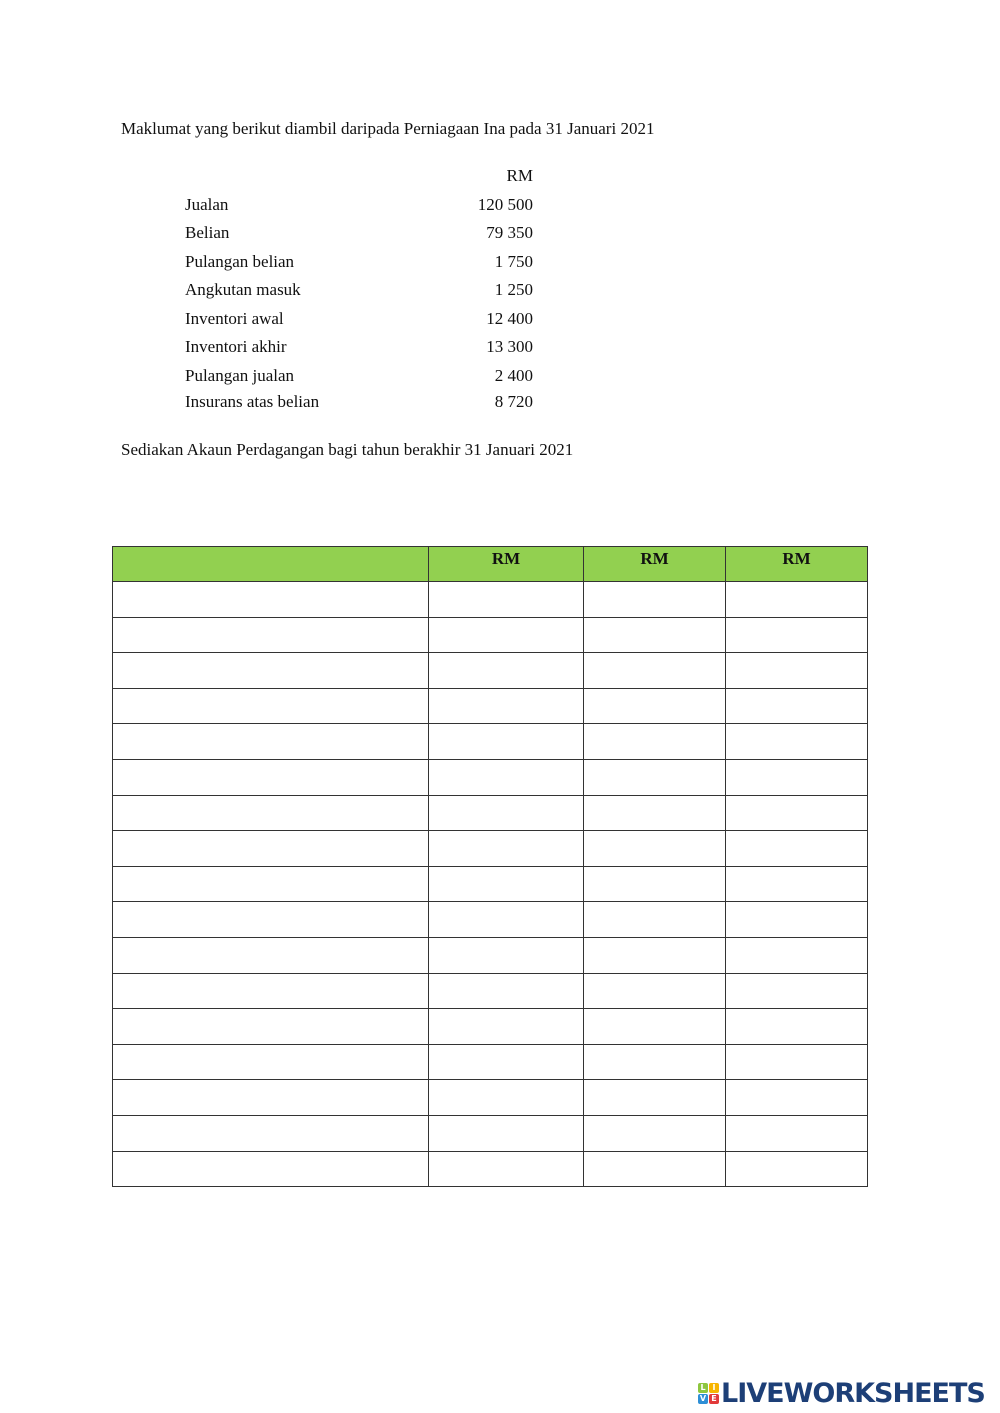  What do you see at coordinates (513, 375) in the screenshot?
I see `item-value: 2 400` at bounding box center [513, 375].